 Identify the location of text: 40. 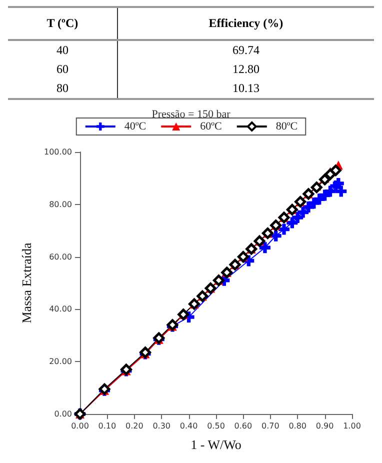
(62, 50).